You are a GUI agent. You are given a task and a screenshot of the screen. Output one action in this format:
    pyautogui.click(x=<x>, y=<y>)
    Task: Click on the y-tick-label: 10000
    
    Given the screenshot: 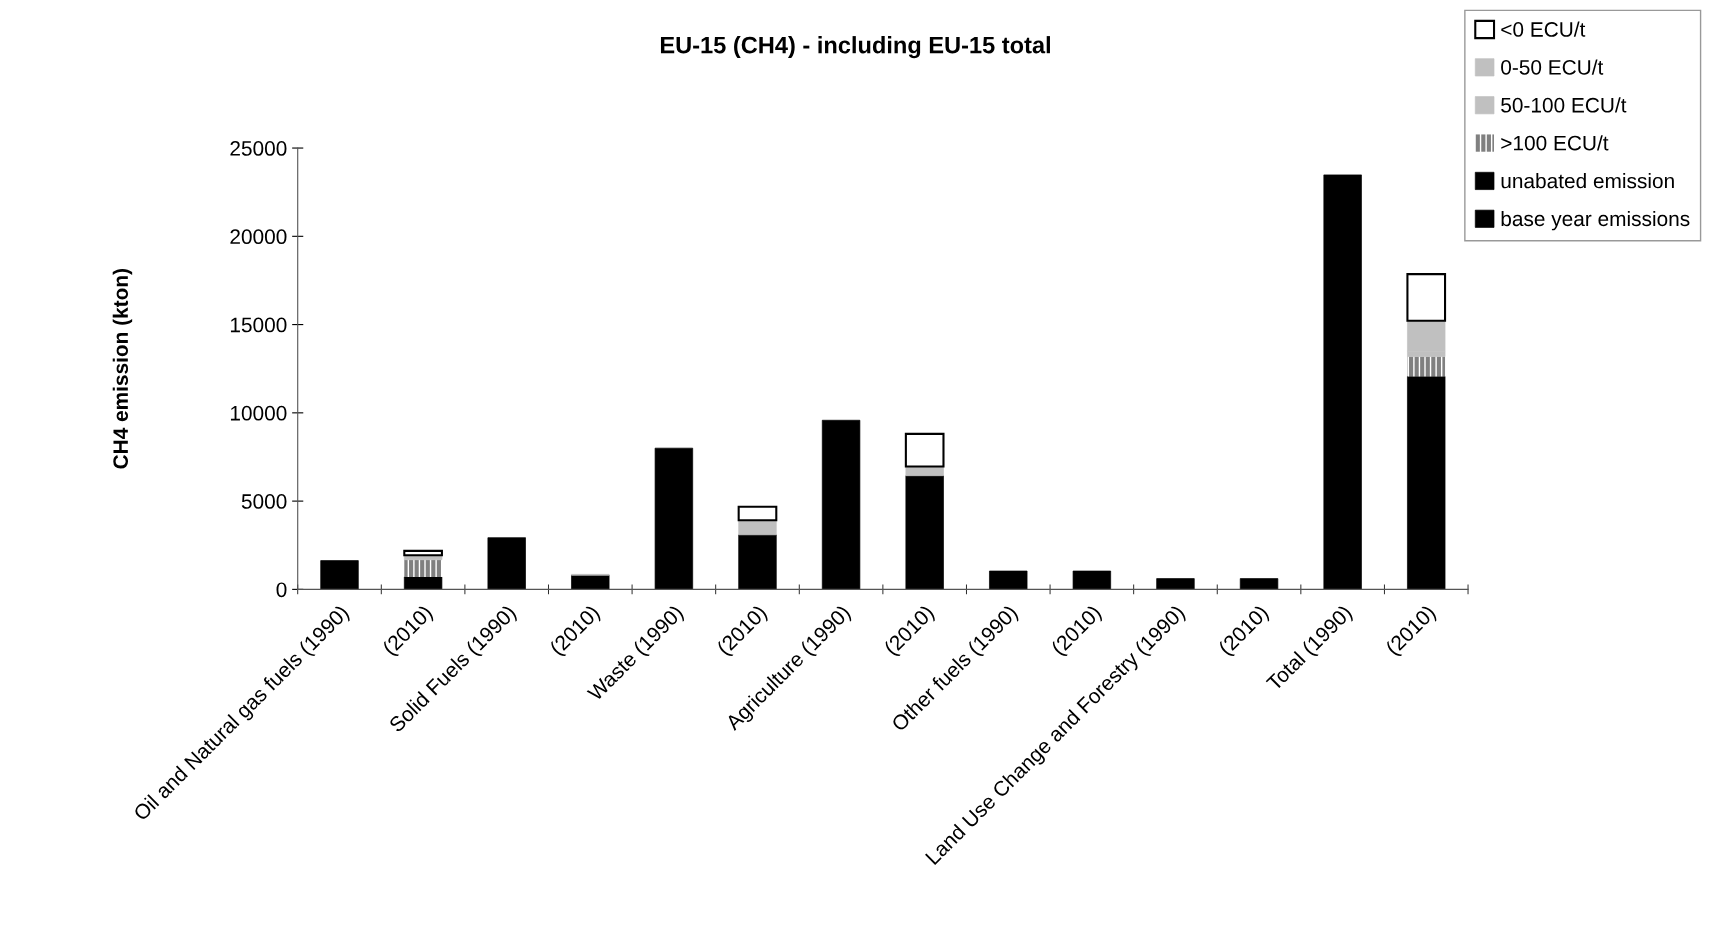 What is the action you would take?
    pyautogui.click(x=258, y=413)
    